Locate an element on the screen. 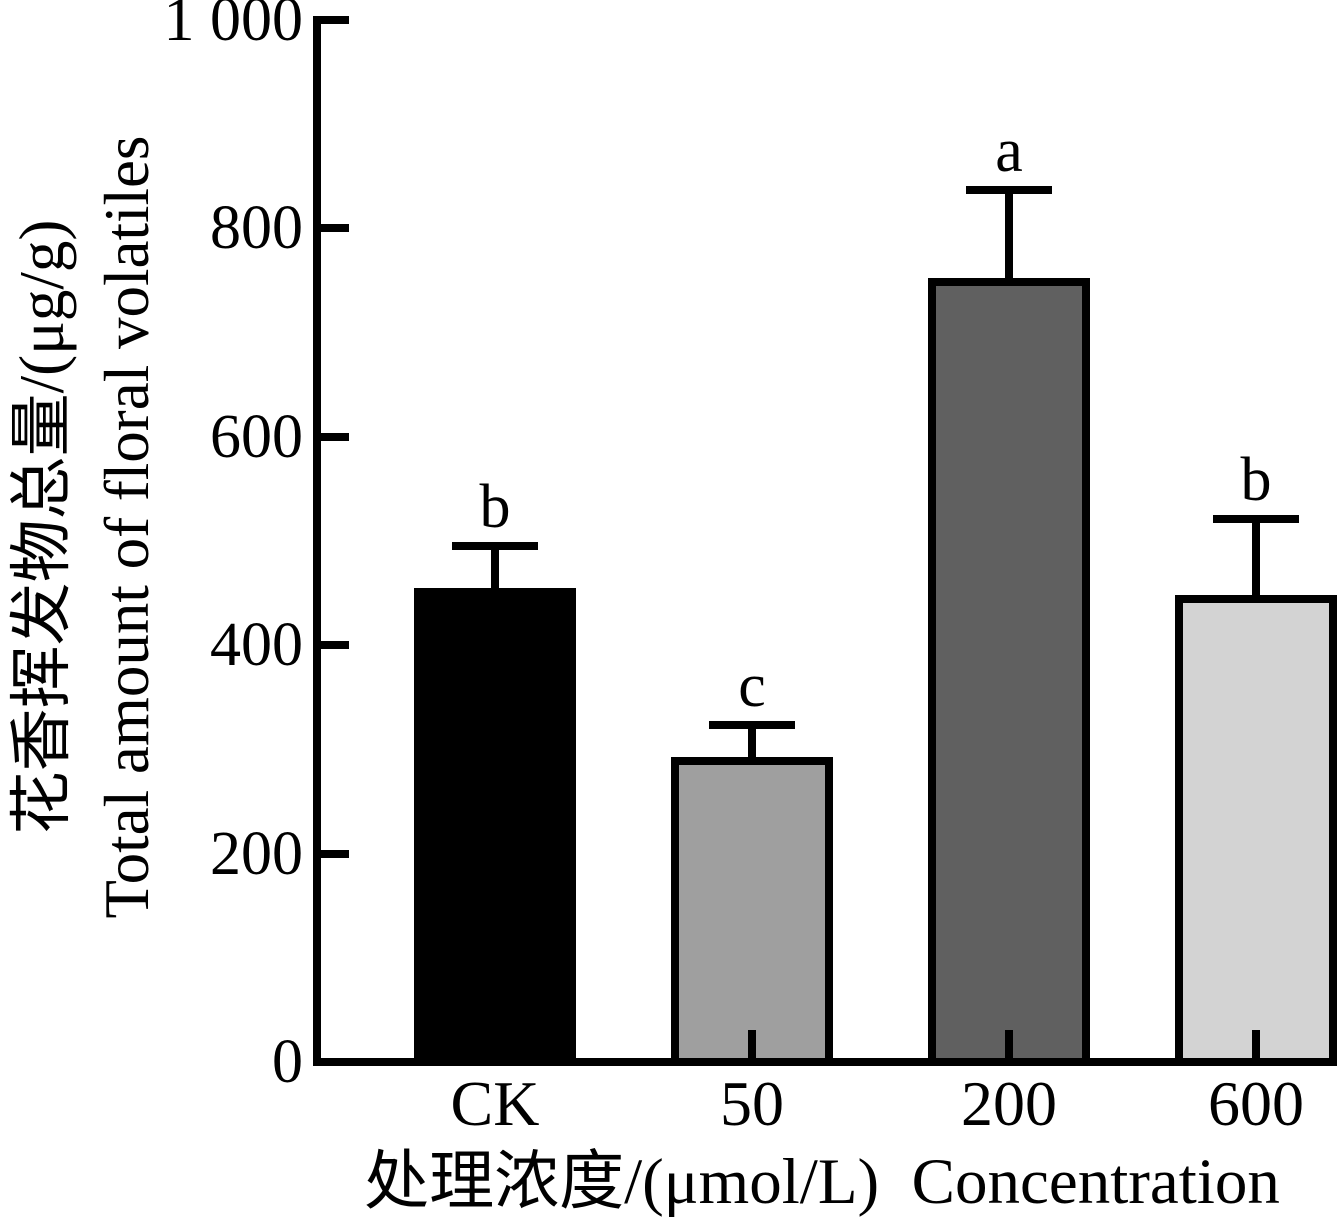 This screenshot has height=1222, width=1339. sig-letter-600: b is located at coordinates (1256, 480).